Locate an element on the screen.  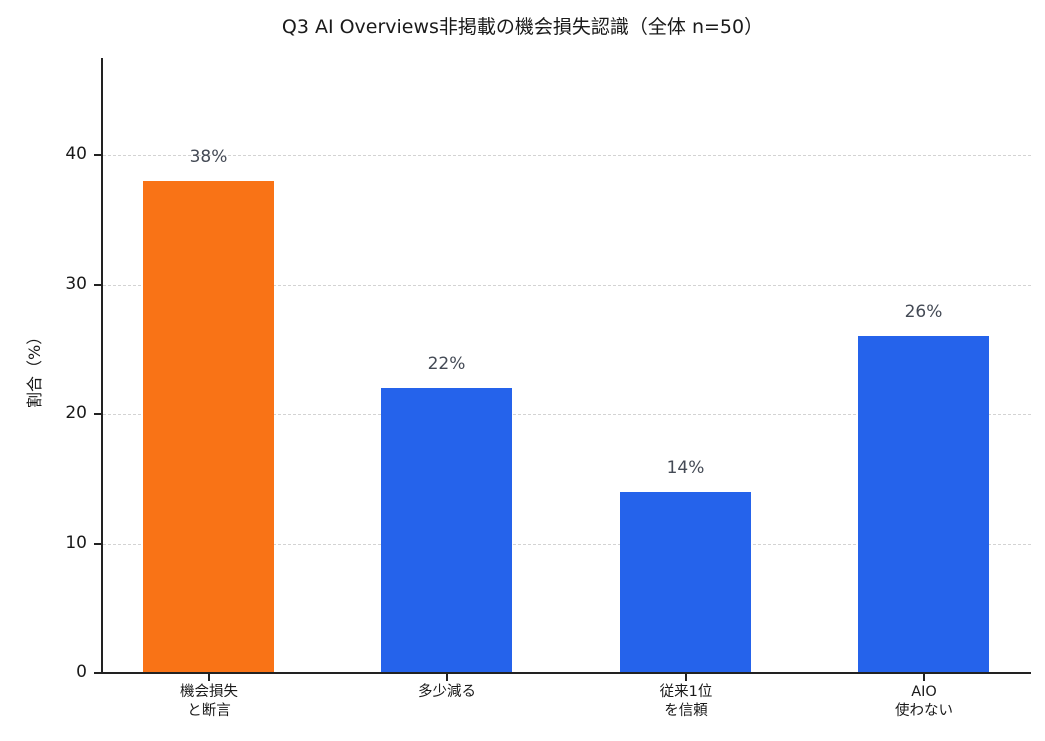
chart-title: Q3 AI Overviews非掲載の機会損失認識（全体 n=50） is located at coordinates (522, 27).